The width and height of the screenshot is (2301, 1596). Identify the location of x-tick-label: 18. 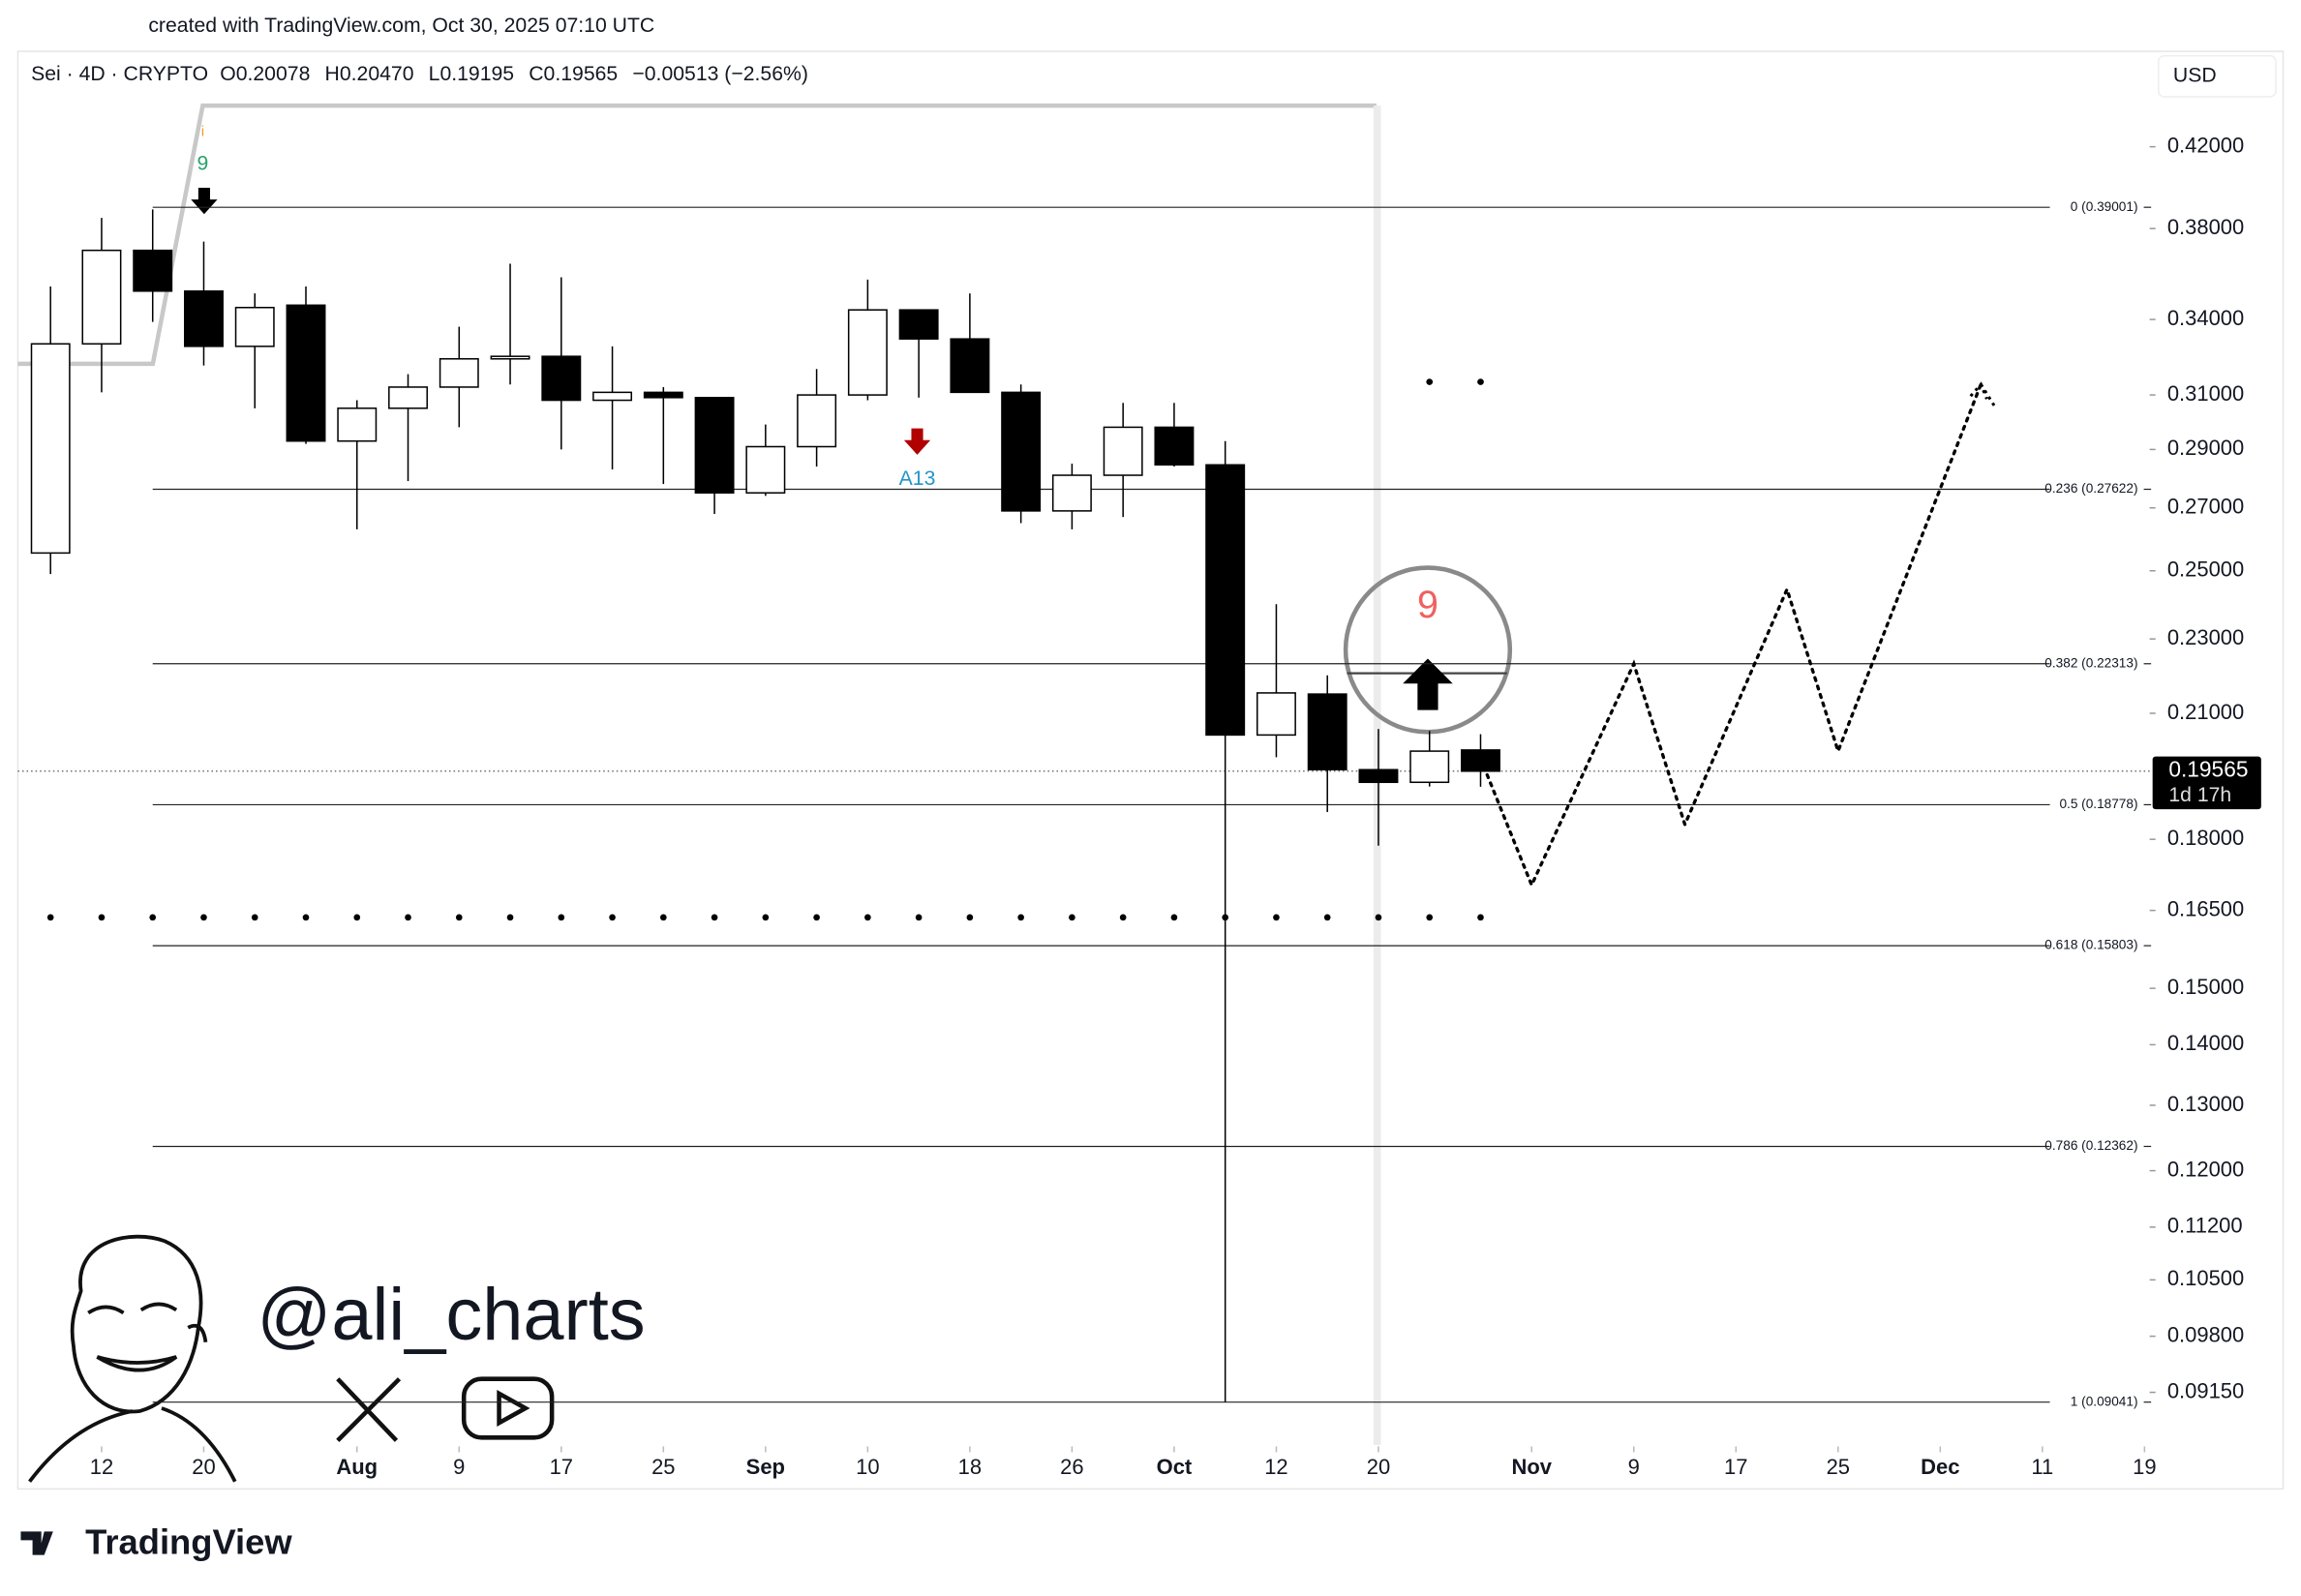
(970, 1467).